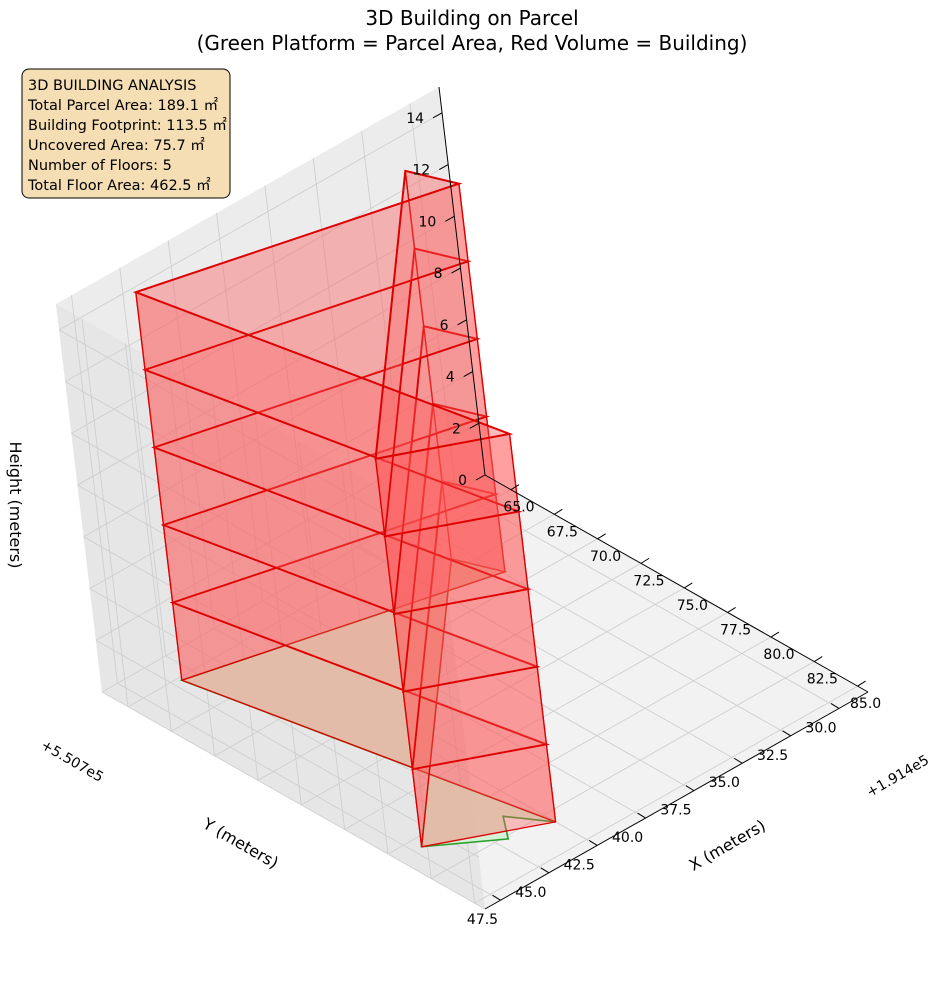 This screenshot has width=944, height=992. What do you see at coordinates (240, 843) in the screenshot?
I see `y-axis-label: Y (meters)` at bounding box center [240, 843].